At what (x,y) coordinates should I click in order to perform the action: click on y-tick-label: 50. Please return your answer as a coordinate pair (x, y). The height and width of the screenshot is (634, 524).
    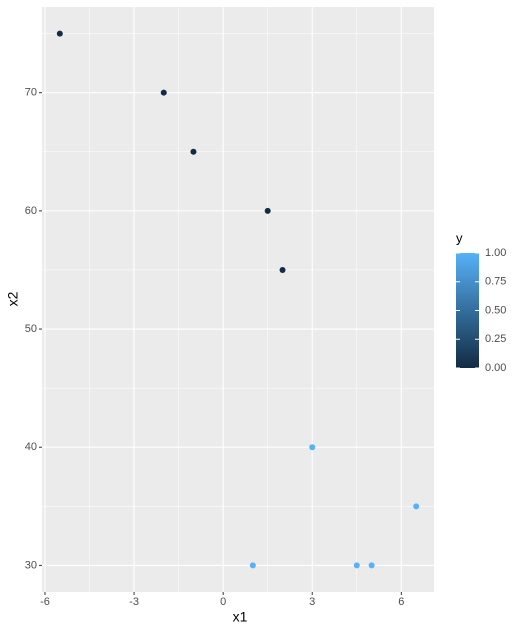
    Looking at the image, I should click on (31, 329).